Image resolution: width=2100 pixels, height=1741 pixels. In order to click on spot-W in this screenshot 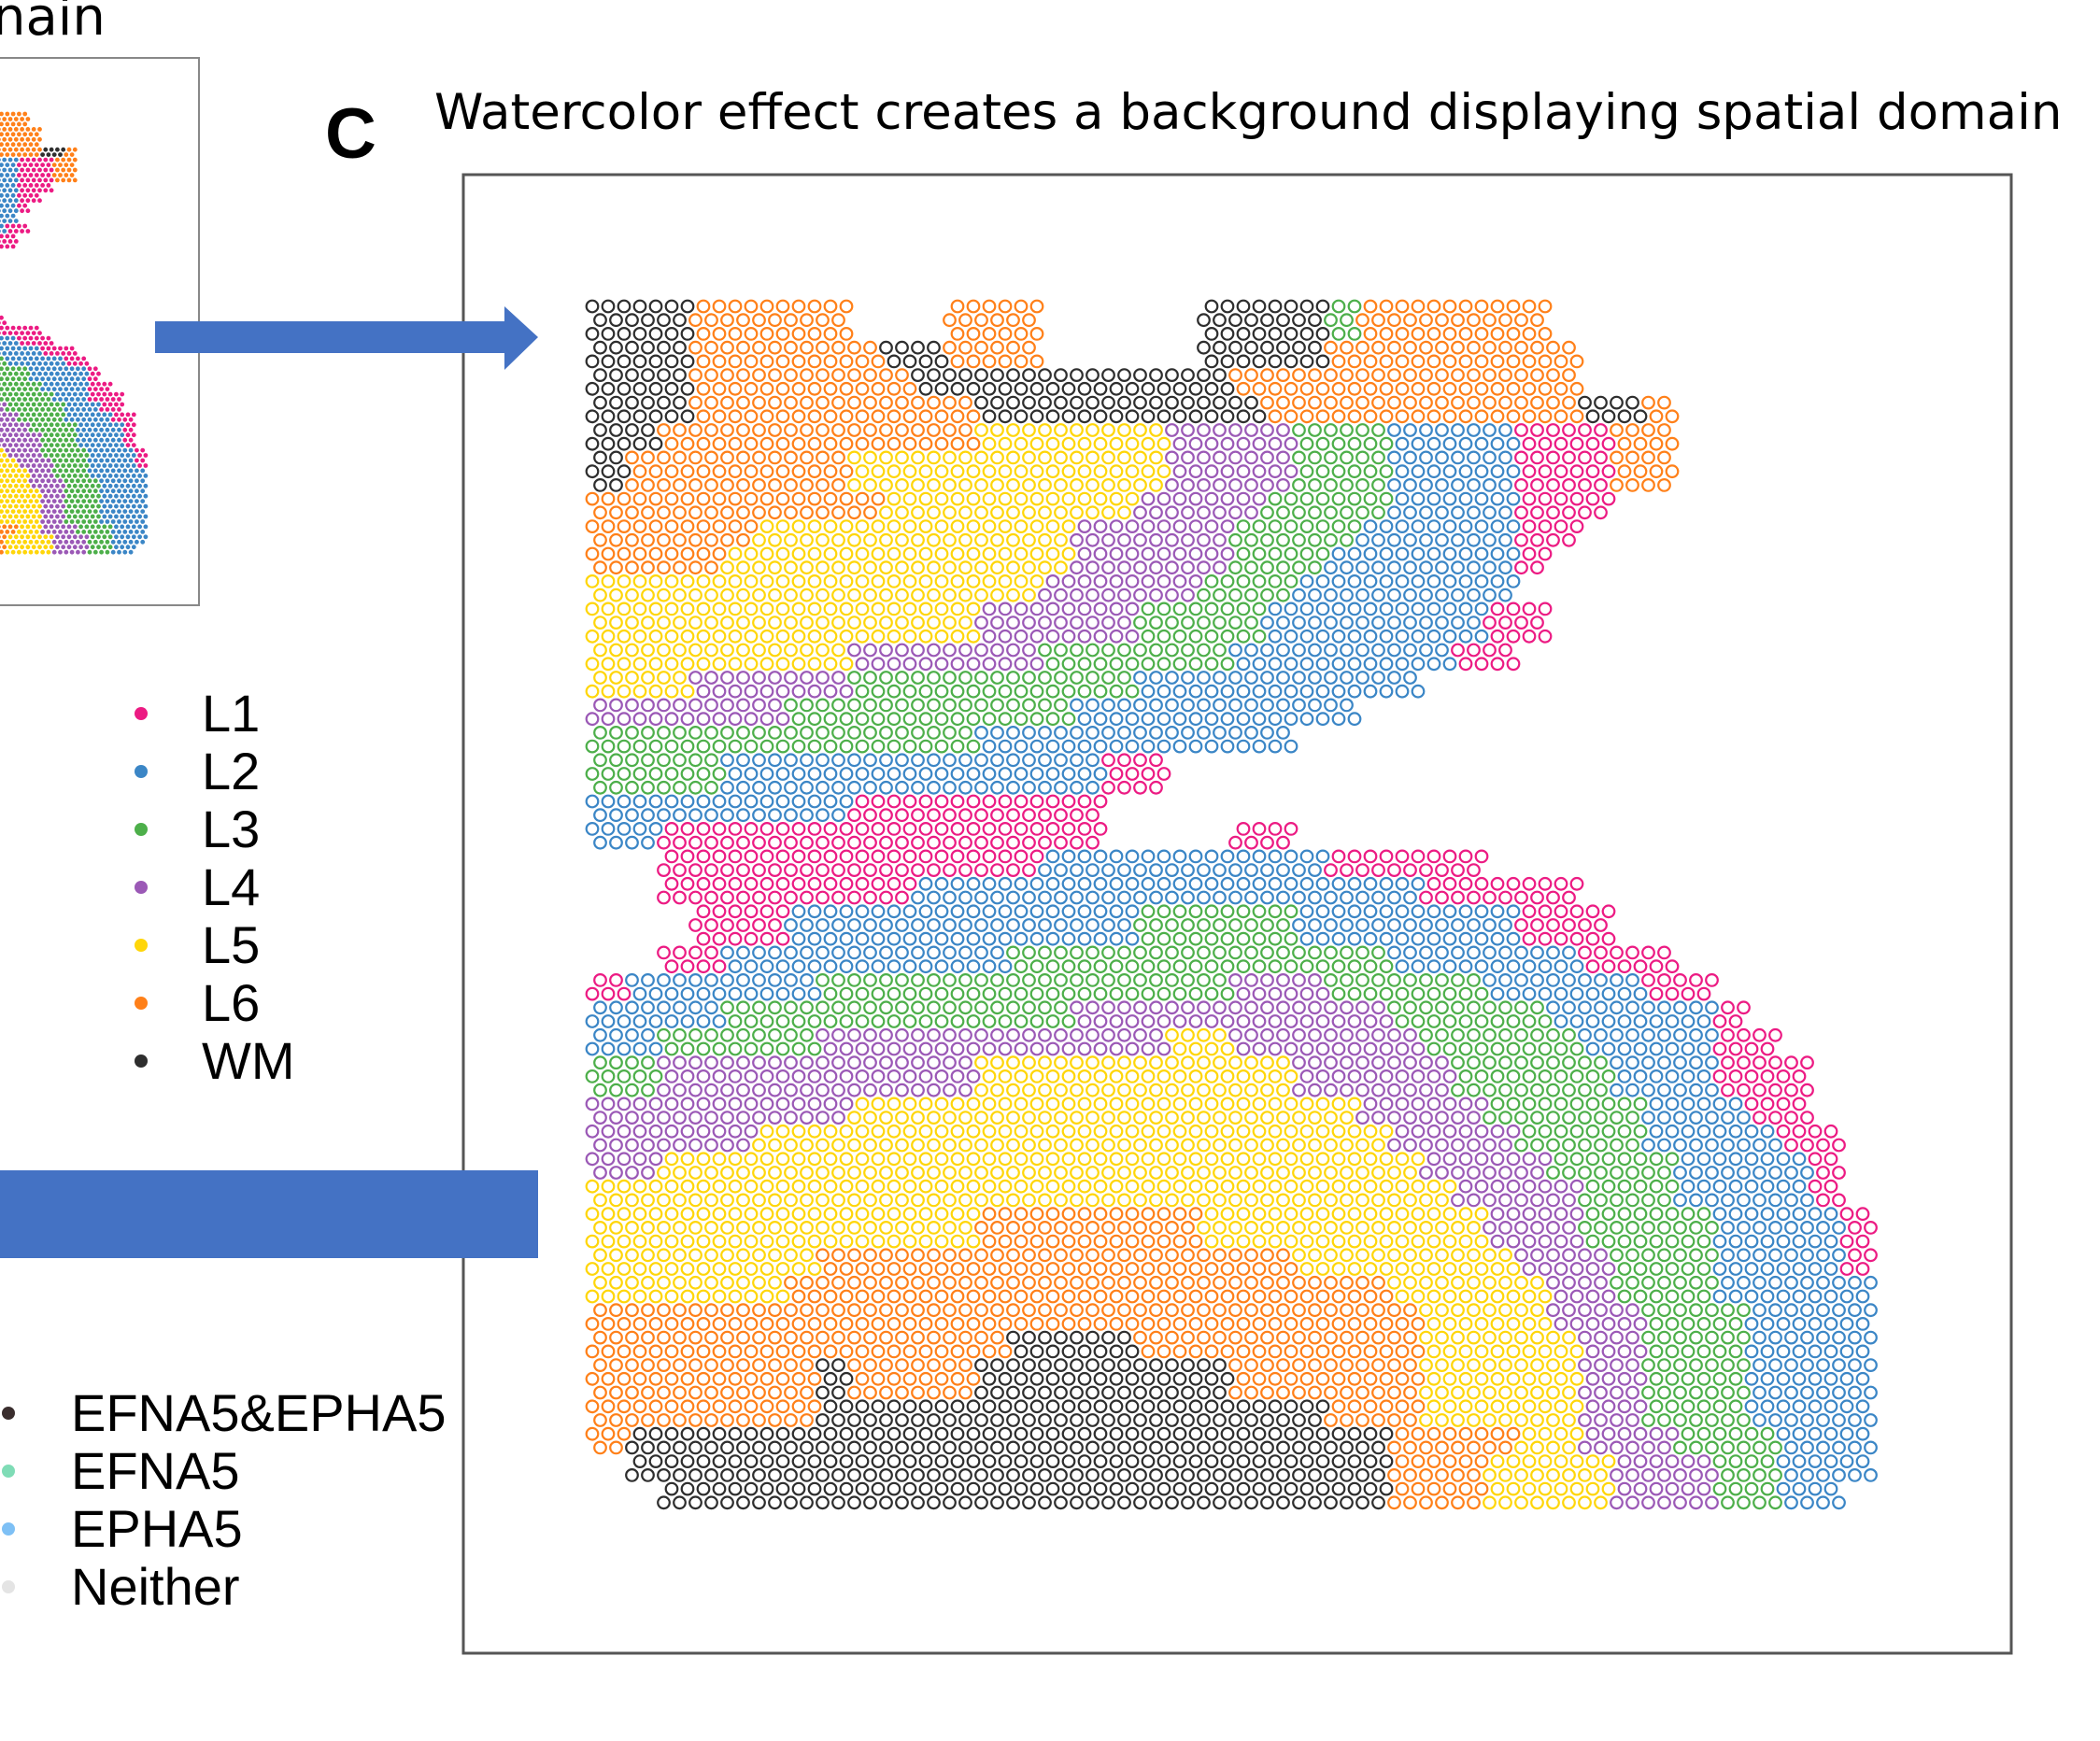, I will do `click(61, 154)`.